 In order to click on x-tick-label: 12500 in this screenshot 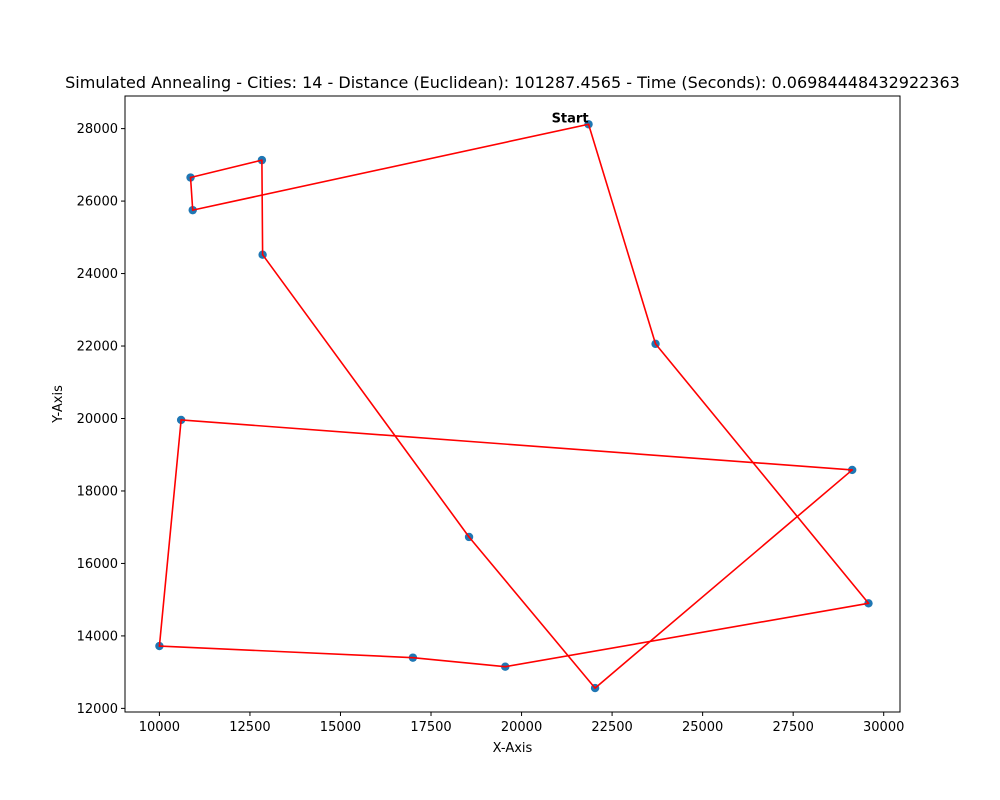, I will do `click(249, 727)`.